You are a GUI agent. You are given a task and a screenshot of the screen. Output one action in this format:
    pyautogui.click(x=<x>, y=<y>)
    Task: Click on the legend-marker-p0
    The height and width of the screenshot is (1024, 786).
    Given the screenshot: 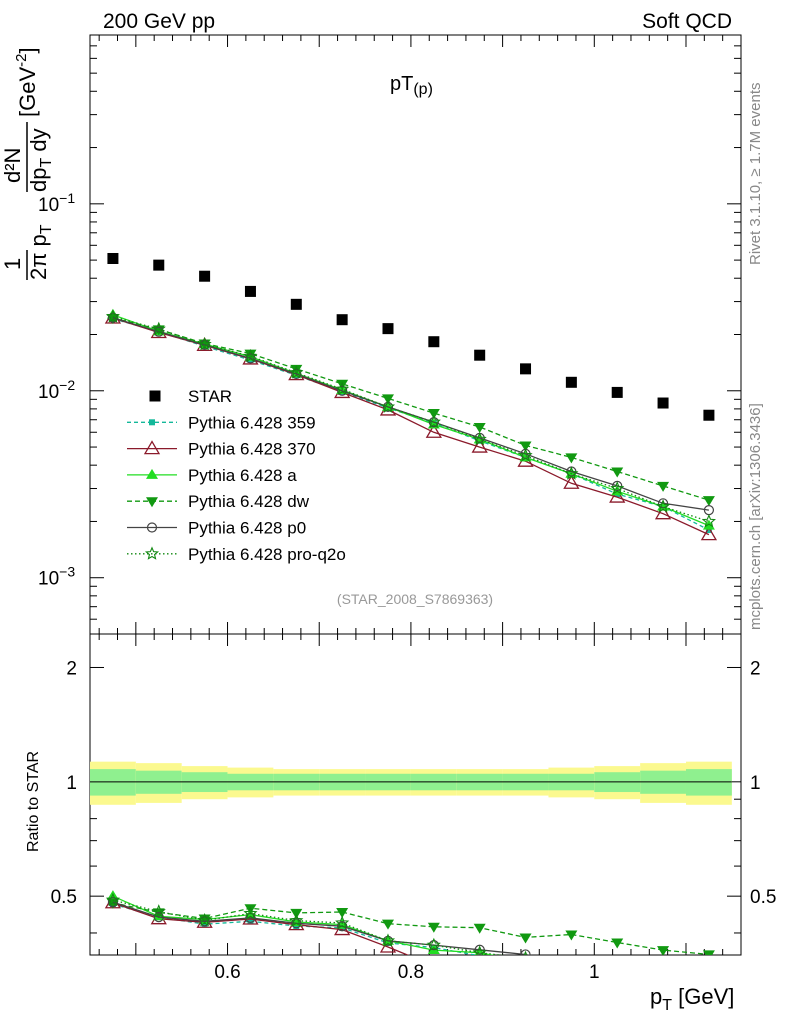 What is the action you would take?
    pyautogui.click(x=152, y=527)
    